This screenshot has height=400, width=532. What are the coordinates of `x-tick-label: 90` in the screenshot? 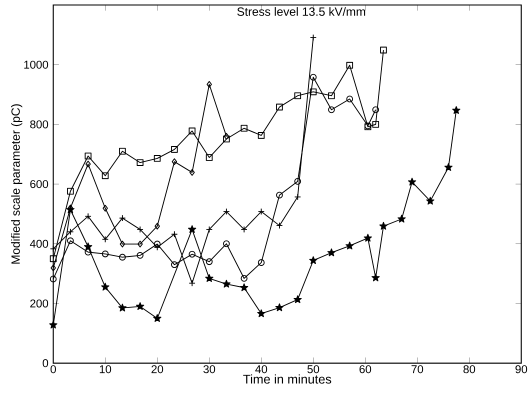 It's located at (521, 368).